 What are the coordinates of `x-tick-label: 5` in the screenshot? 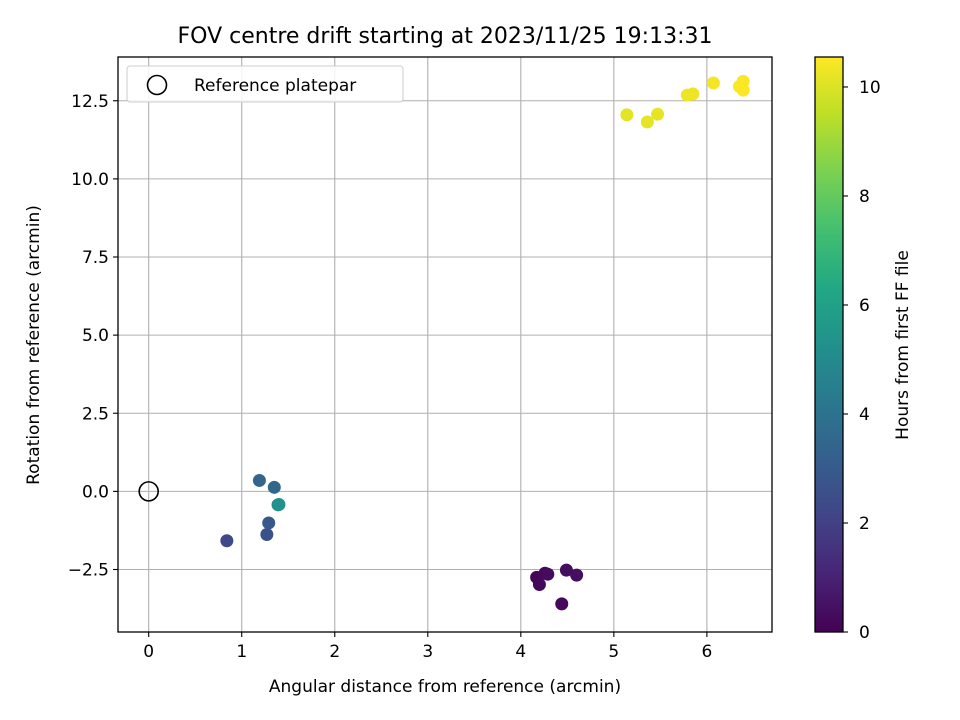 It's located at (613, 652).